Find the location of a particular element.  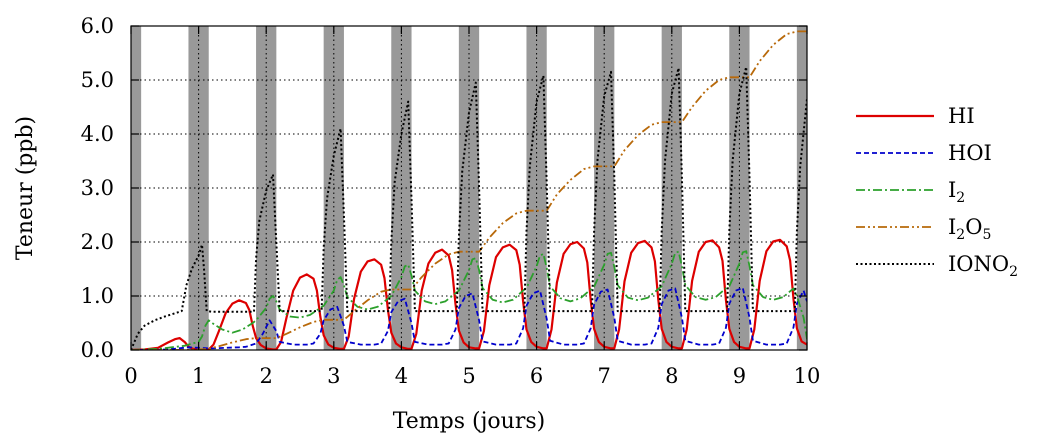

legend-label-3: I2O5 is located at coordinates (969, 229).